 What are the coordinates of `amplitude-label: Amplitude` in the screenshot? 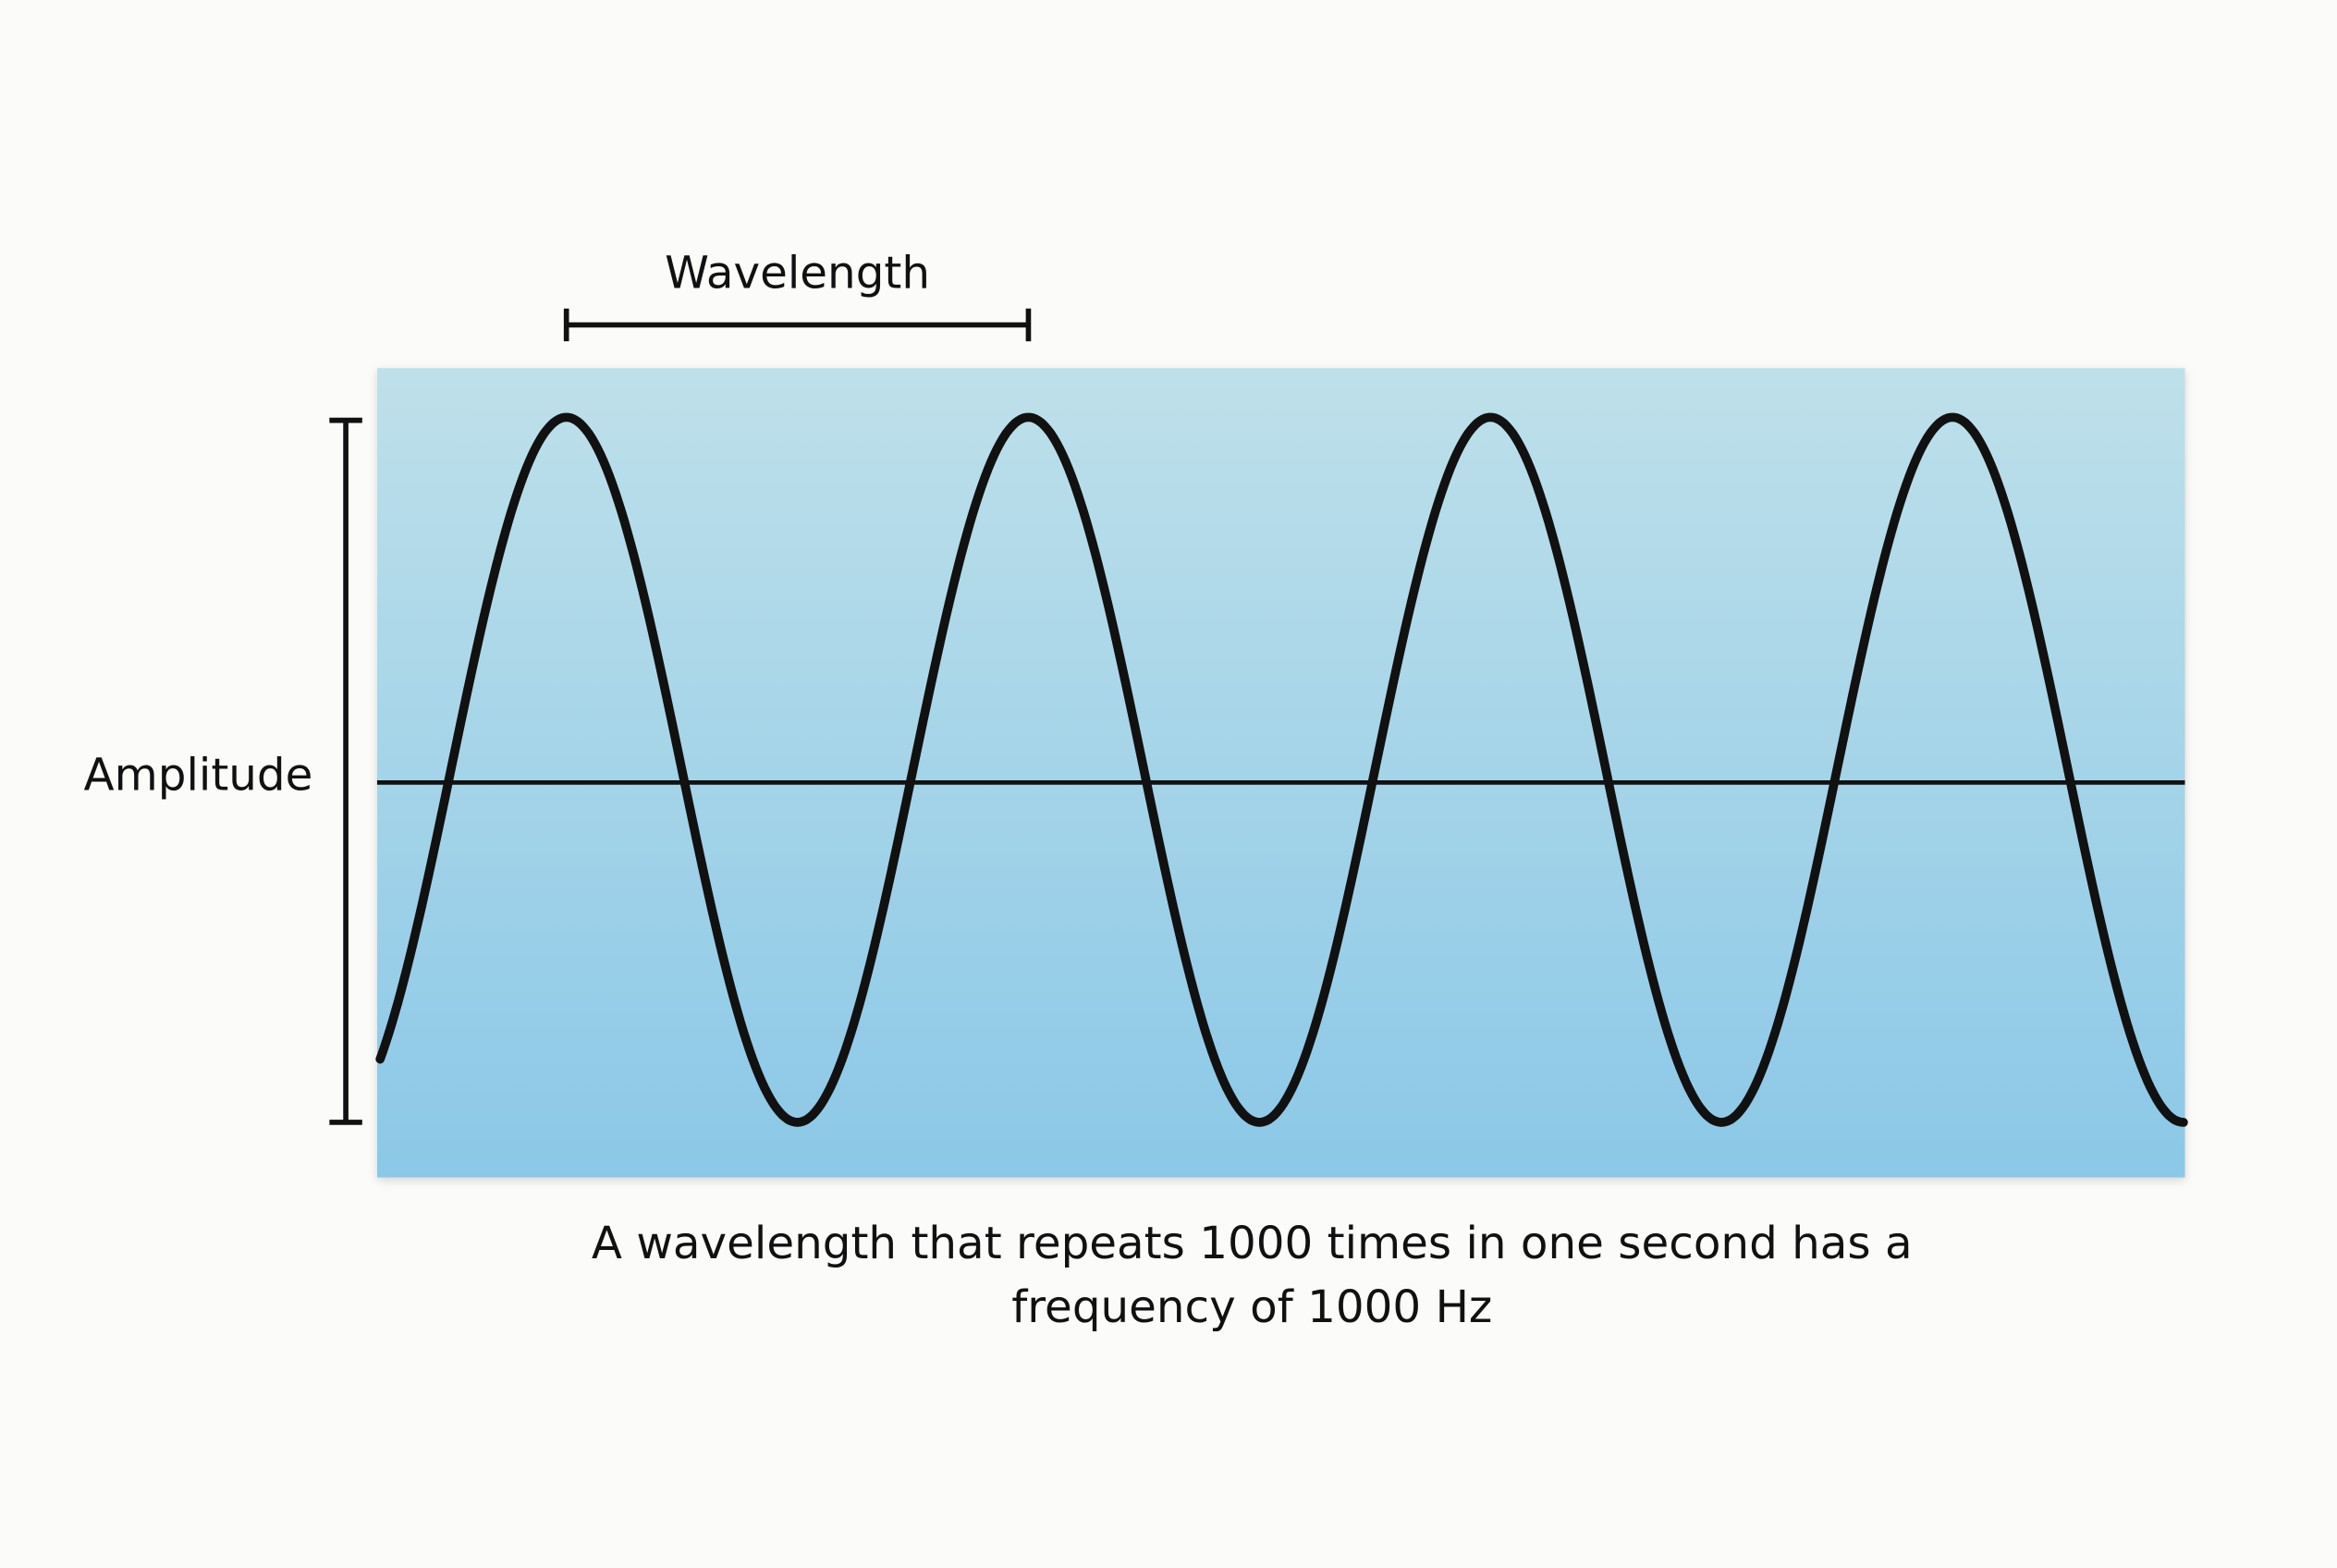 It's located at (198, 776).